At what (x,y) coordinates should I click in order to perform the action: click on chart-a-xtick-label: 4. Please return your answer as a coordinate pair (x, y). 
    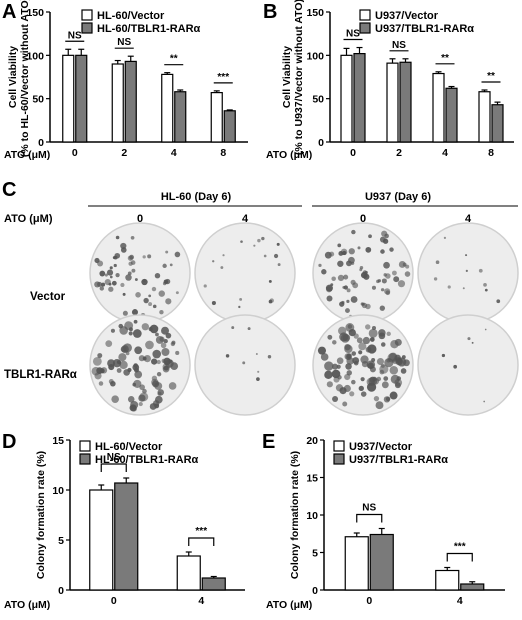
    Looking at the image, I should click on (174, 153).